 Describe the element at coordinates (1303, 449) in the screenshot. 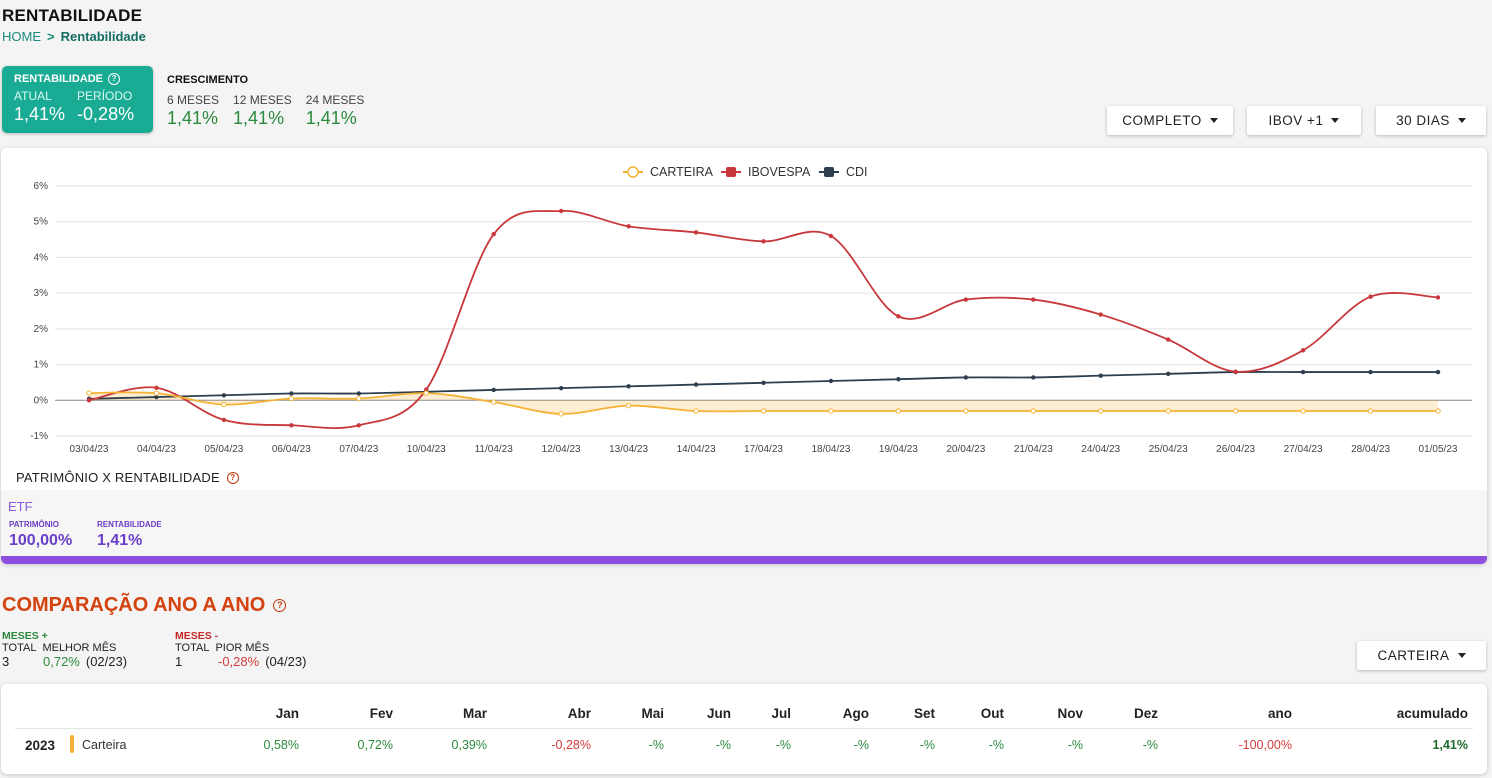

I see `x-tick-label: 27/04/23` at that location.